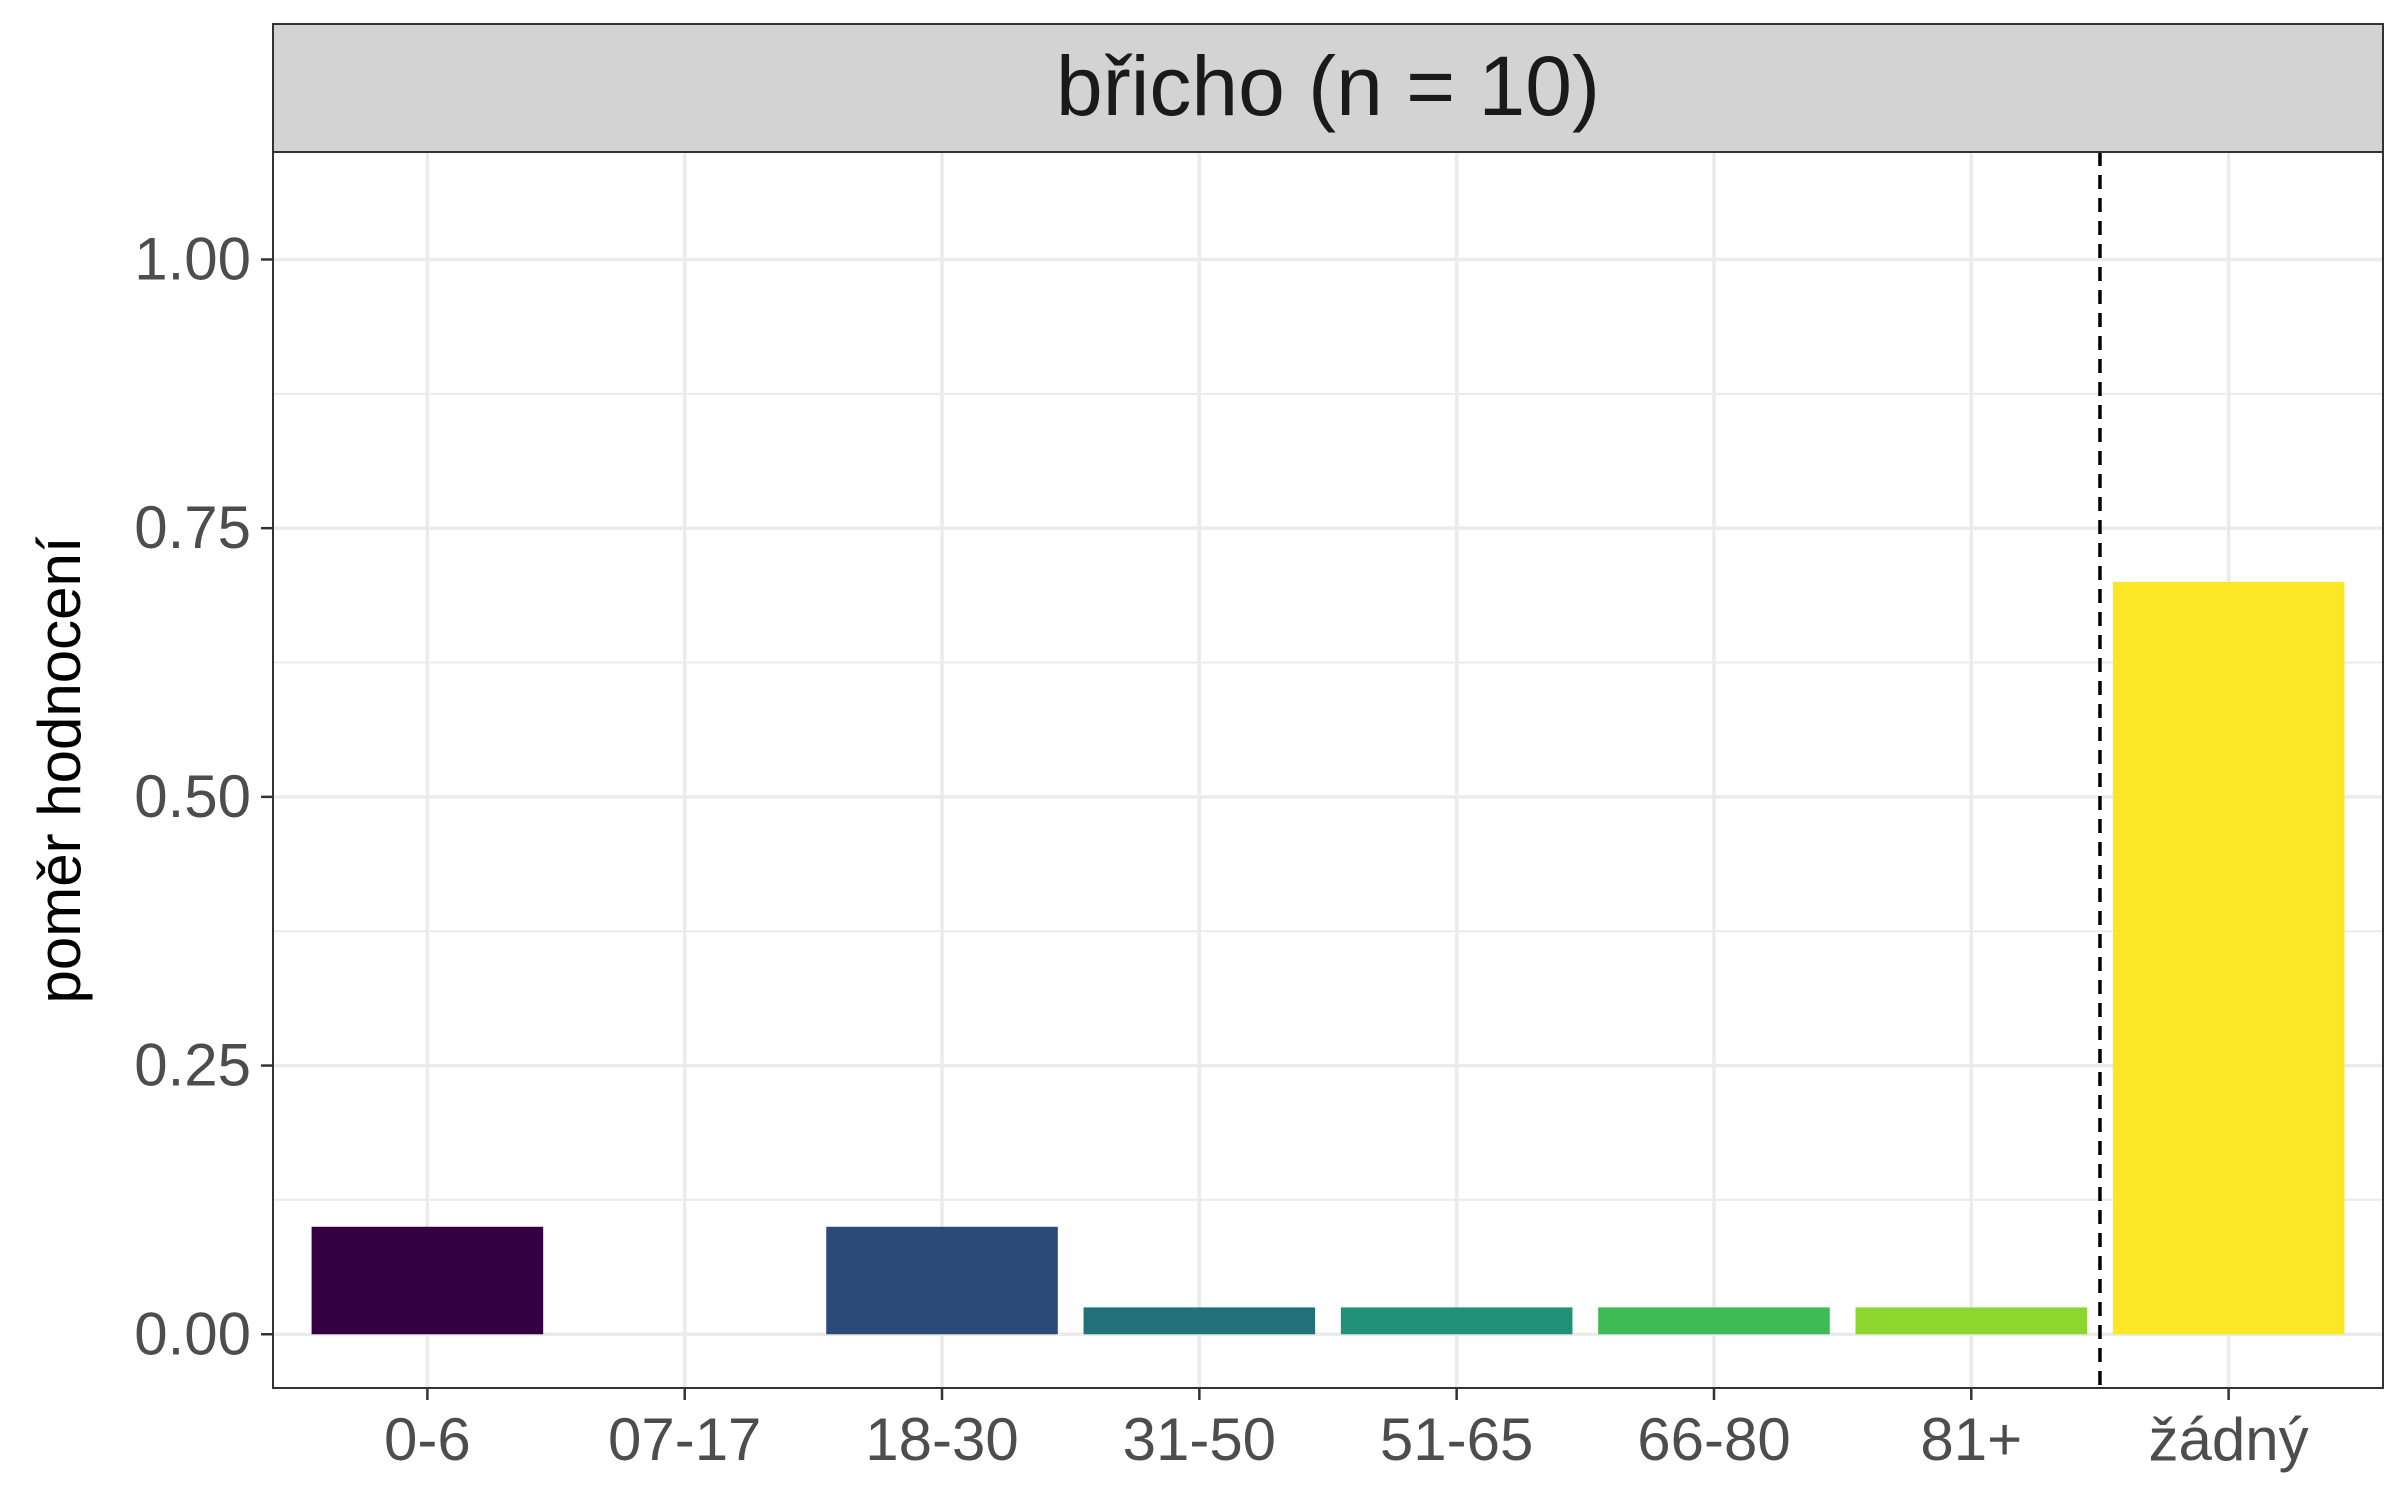  I want to click on y-tick-label: 0.75, so click(192, 527).